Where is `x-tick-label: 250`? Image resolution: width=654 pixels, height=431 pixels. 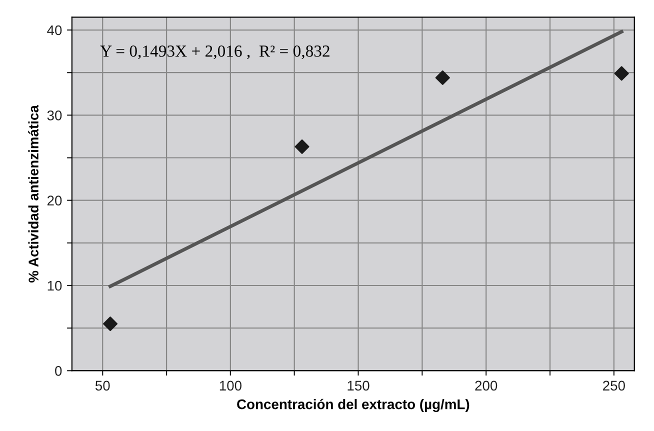
x-tick-label: 250 is located at coordinates (614, 385).